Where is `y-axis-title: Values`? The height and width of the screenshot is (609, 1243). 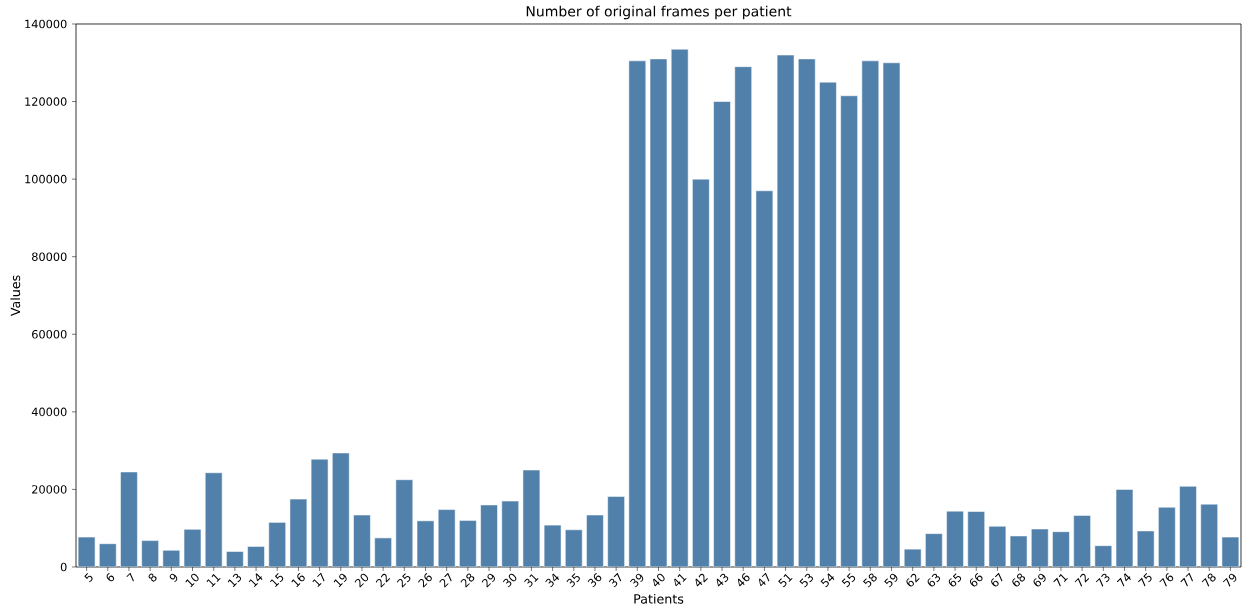
y-axis-title: Values is located at coordinates (15, 296).